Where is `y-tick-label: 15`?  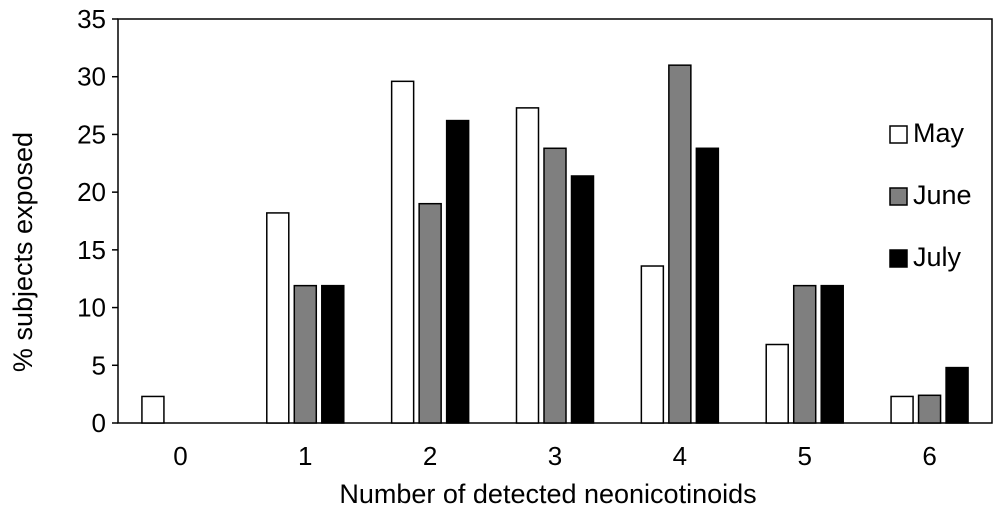
y-tick-label: 15 is located at coordinates (91, 250).